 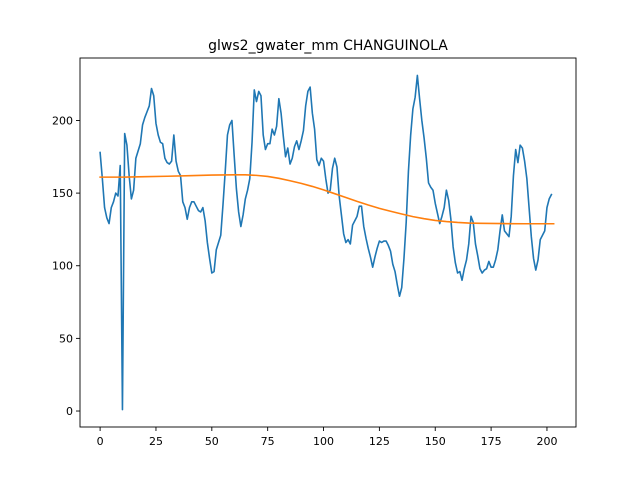 I want to click on x-tick-label: 200, so click(x=546, y=441).